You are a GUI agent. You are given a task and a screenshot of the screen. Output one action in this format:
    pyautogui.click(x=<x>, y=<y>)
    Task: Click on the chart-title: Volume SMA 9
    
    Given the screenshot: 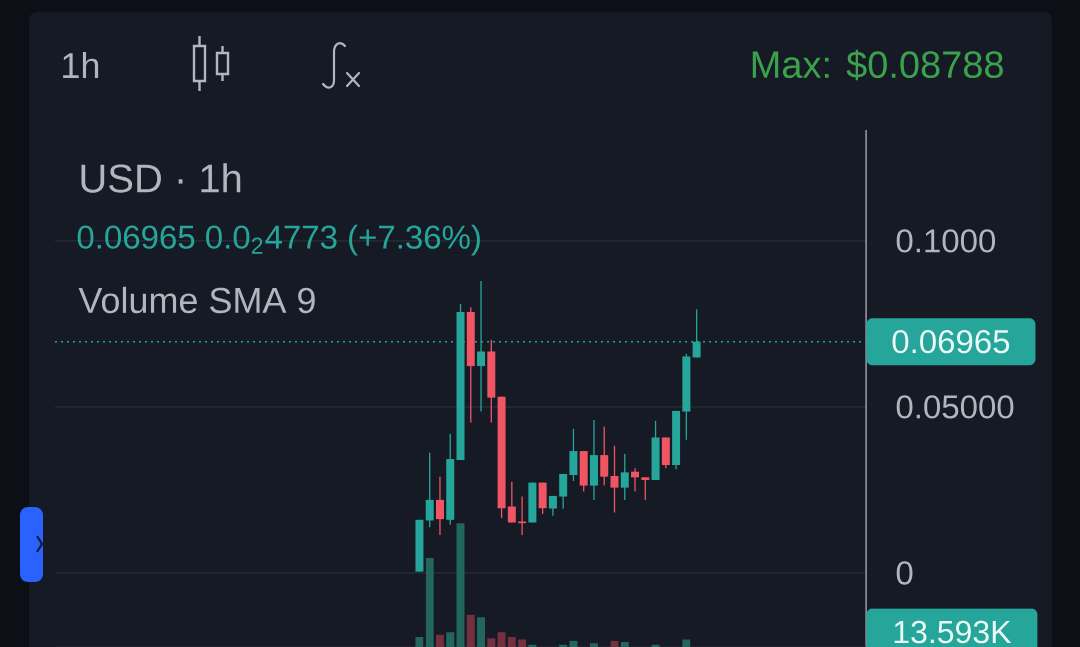 What is the action you would take?
    pyautogui.click(x=196, y=300)
    